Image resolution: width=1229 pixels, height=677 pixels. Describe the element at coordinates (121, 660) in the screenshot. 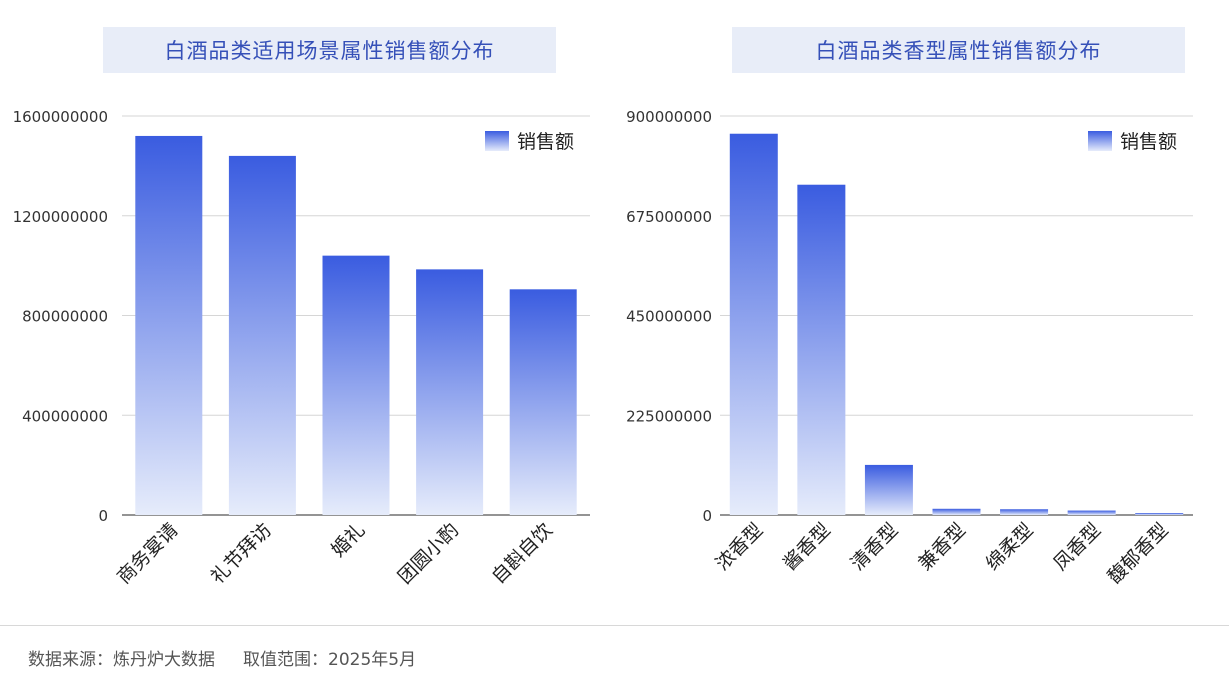

I see `footer-source: 数据来源：炼丹炉大数据` at that location.